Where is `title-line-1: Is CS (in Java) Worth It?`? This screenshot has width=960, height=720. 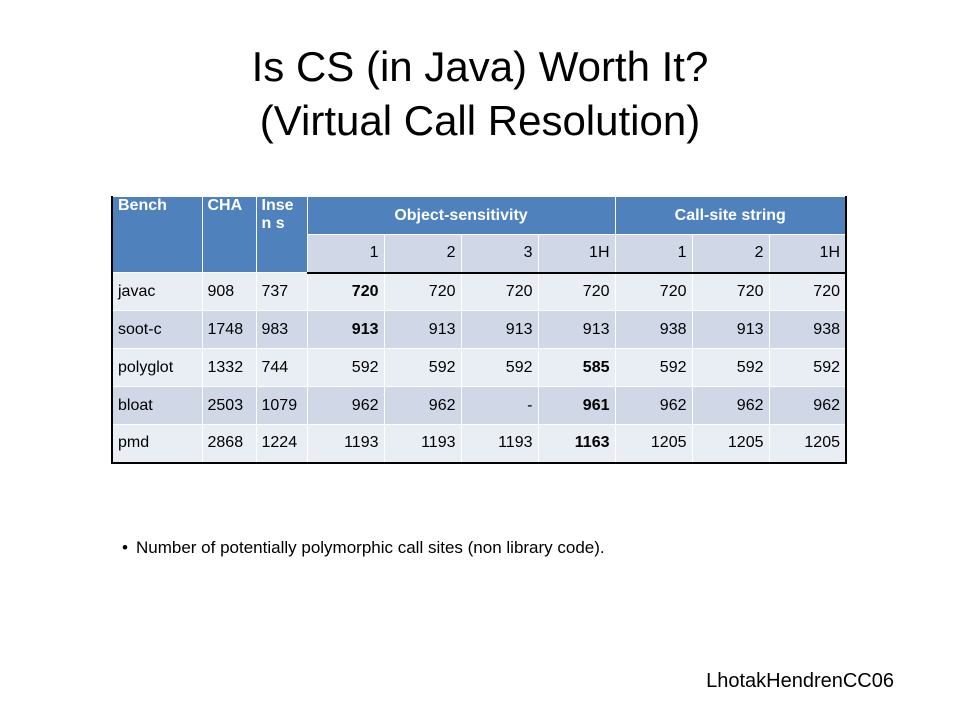
title-line-1: Is CS (in Java) Worth It? is located at coordinates (480, 66).